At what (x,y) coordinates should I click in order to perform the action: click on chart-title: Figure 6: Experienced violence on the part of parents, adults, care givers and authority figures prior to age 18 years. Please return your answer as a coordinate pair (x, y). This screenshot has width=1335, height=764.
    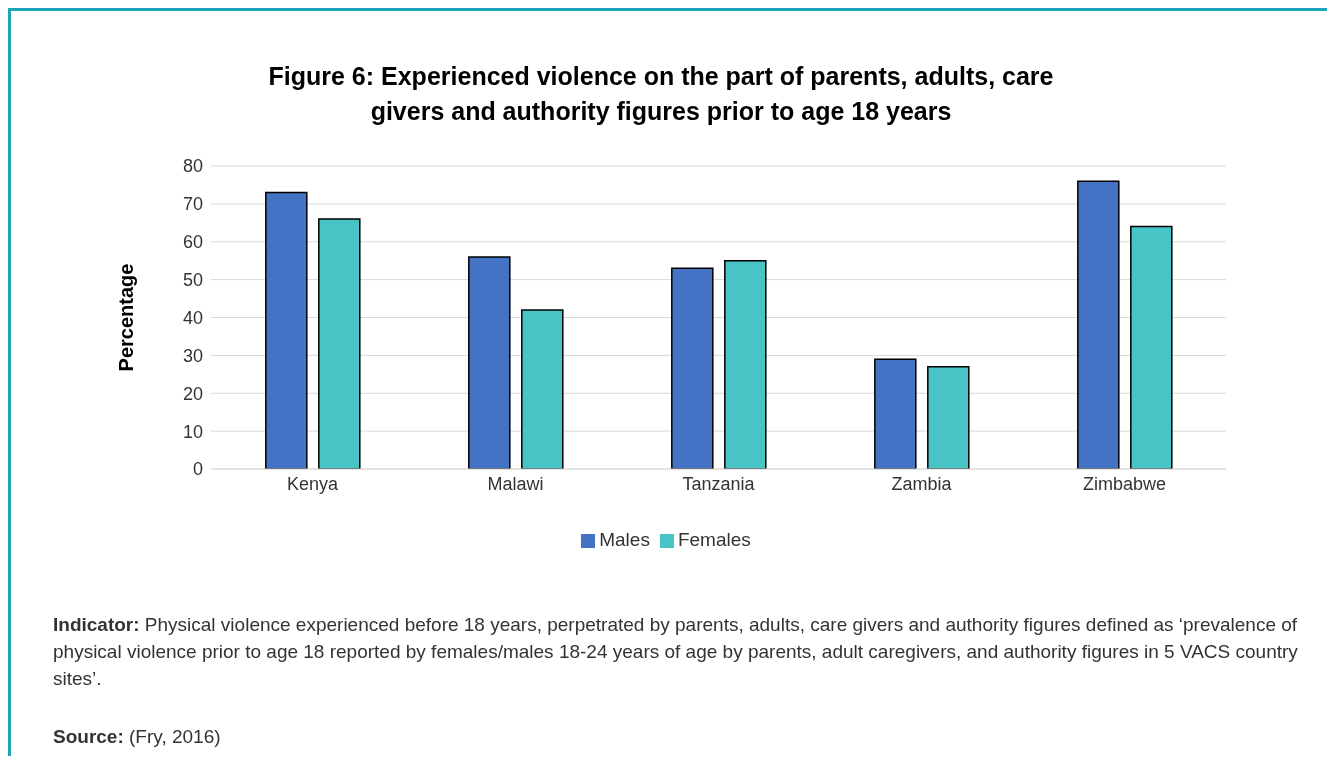
    Looking at the image, I should click on (661, 94).